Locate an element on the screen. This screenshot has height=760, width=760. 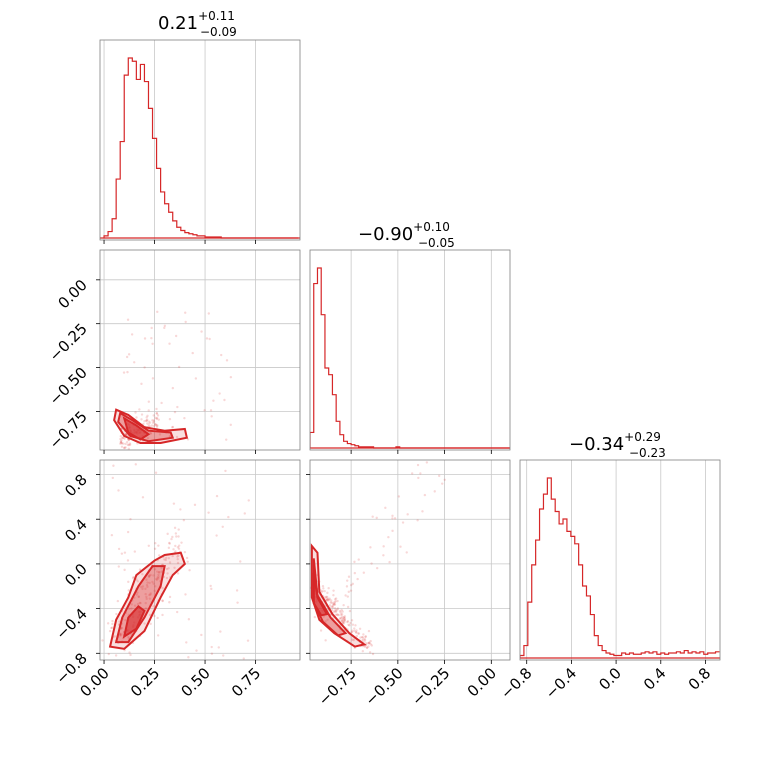
contour-outer is located at coordinates (338, 595).